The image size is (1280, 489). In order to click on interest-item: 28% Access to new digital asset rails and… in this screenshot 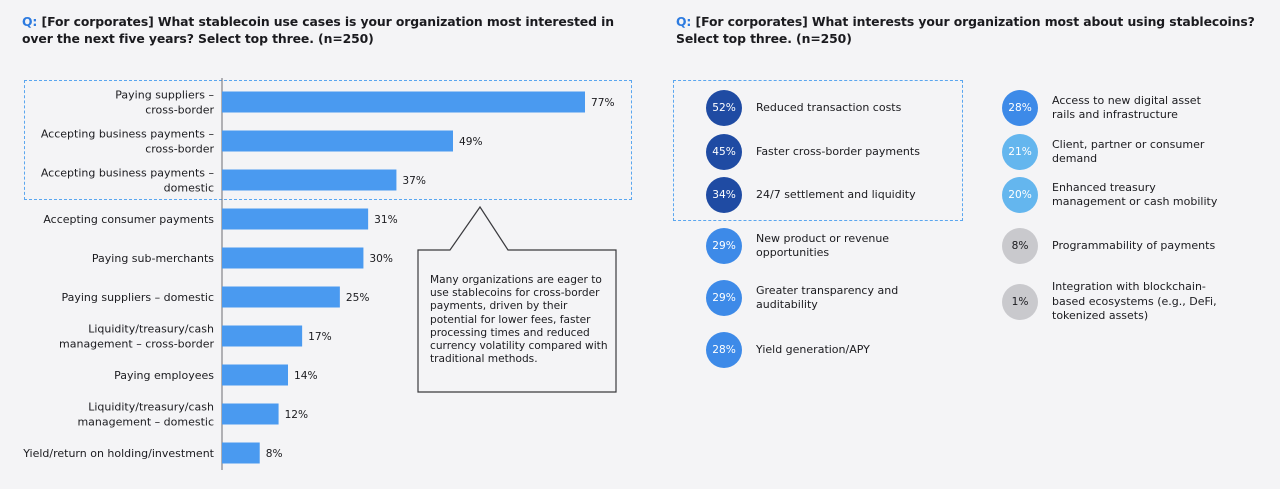, I will do `click(1133, 108)`.